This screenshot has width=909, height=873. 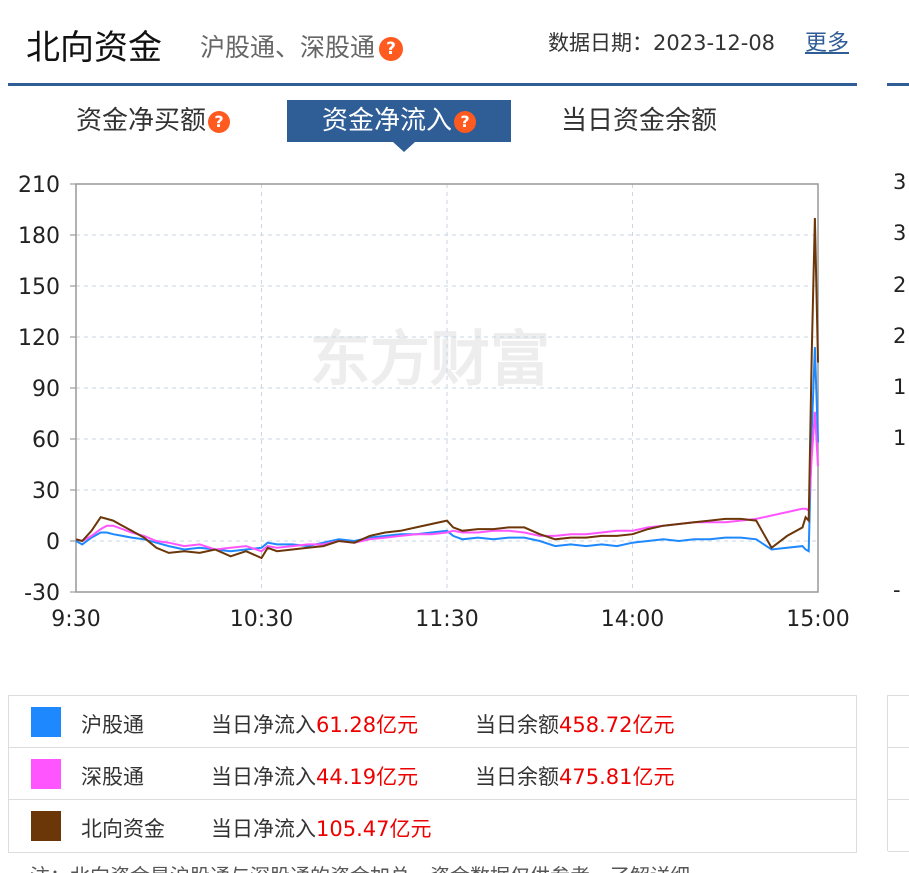 I want to click on y-tick-label: 90, so click(x=46, y=389).